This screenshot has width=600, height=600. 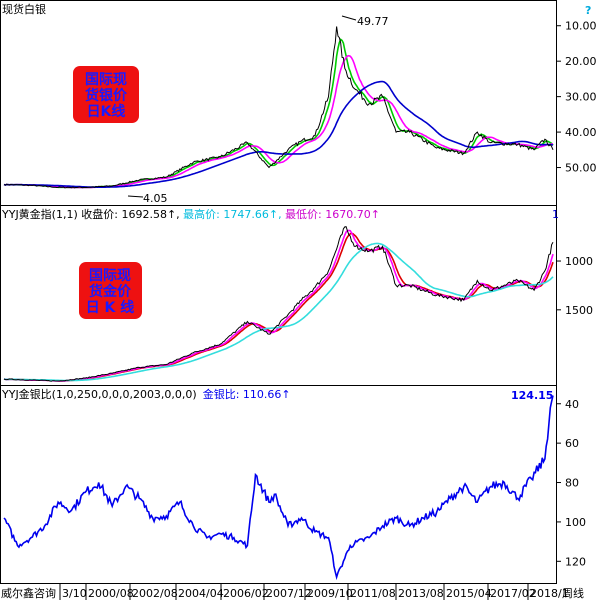 What do you see at coordinates (246, 593) in the screenshot?
I see `x-axis-label: 2006/02` at bounding box center [246, 593].